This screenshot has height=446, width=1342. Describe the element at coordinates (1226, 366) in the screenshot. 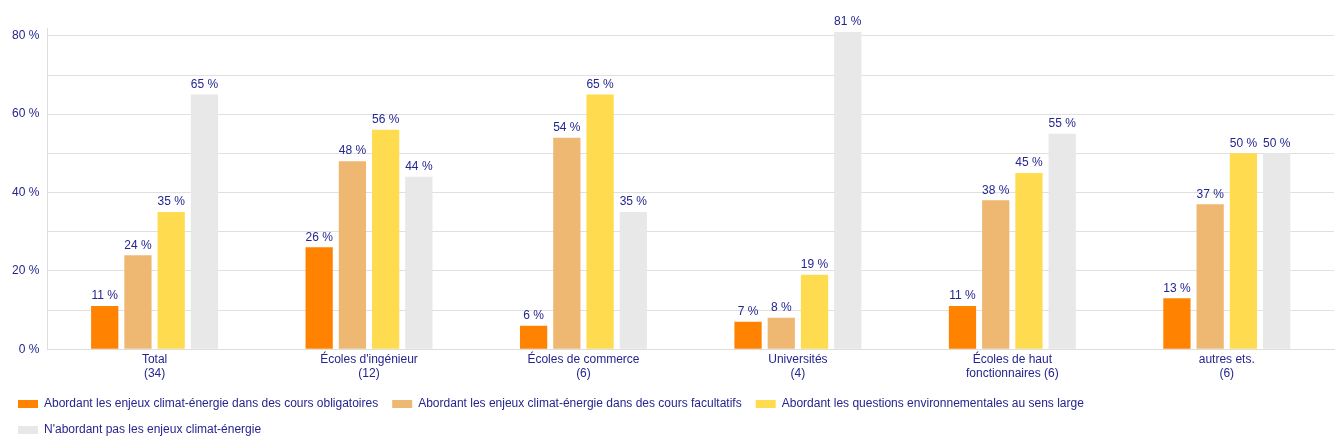

I see `x-tick-label: autres ets. (6)` at that location.